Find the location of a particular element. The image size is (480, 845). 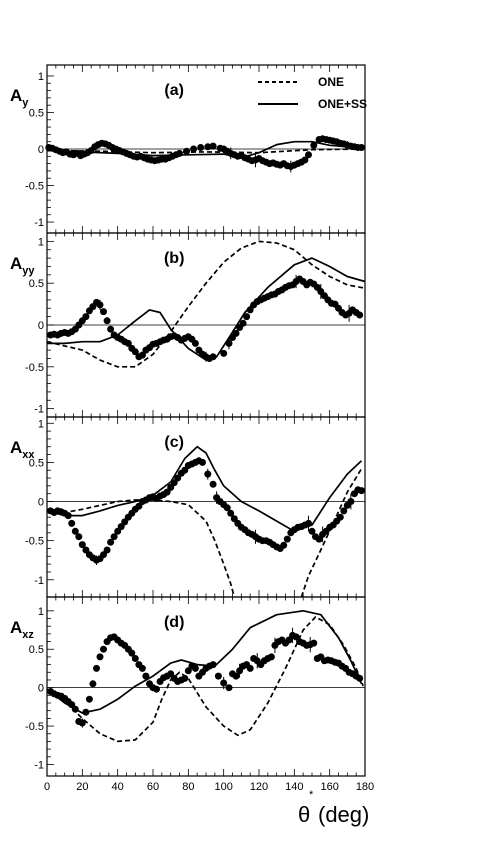

dashed-curve-ONE-branch is located at coordinates (331, 533).